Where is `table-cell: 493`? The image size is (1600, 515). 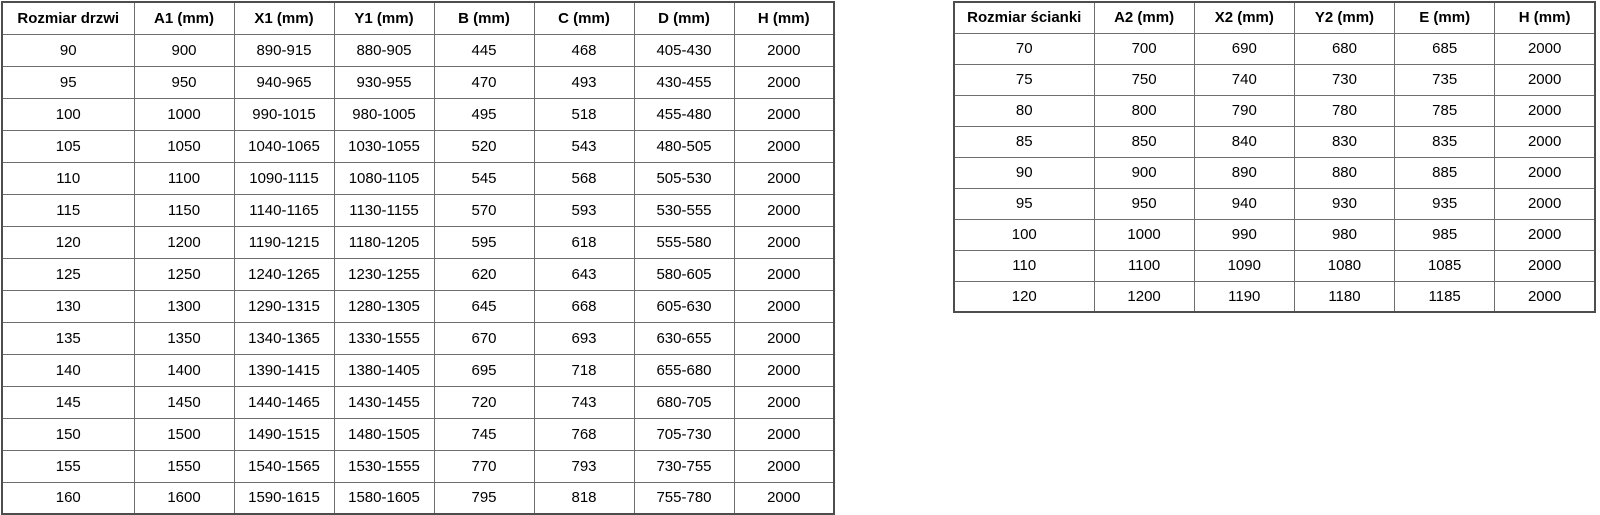
table-cell: 493 is located at coordinates (584, 82).